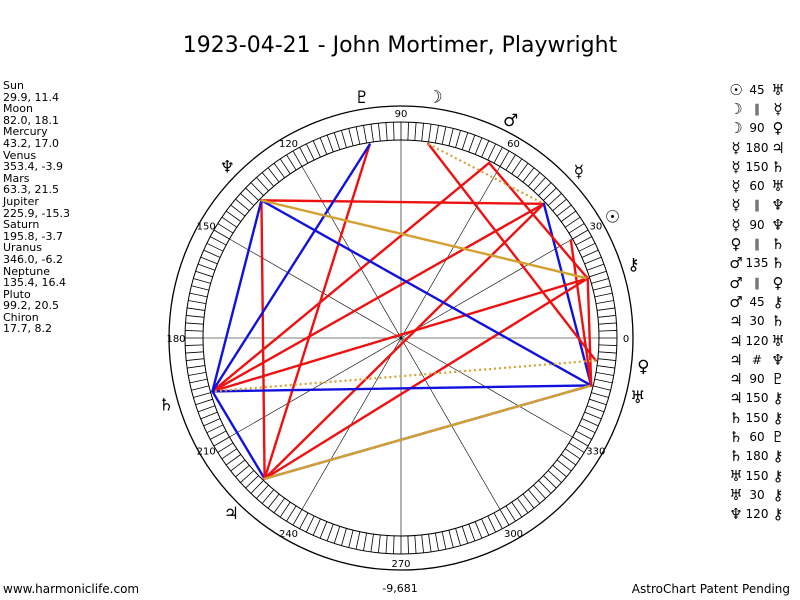 The image size is (800, 600). Describe the element at coordinates (288, 144) in the screenshot. I see `degree-label: 120` at that location.